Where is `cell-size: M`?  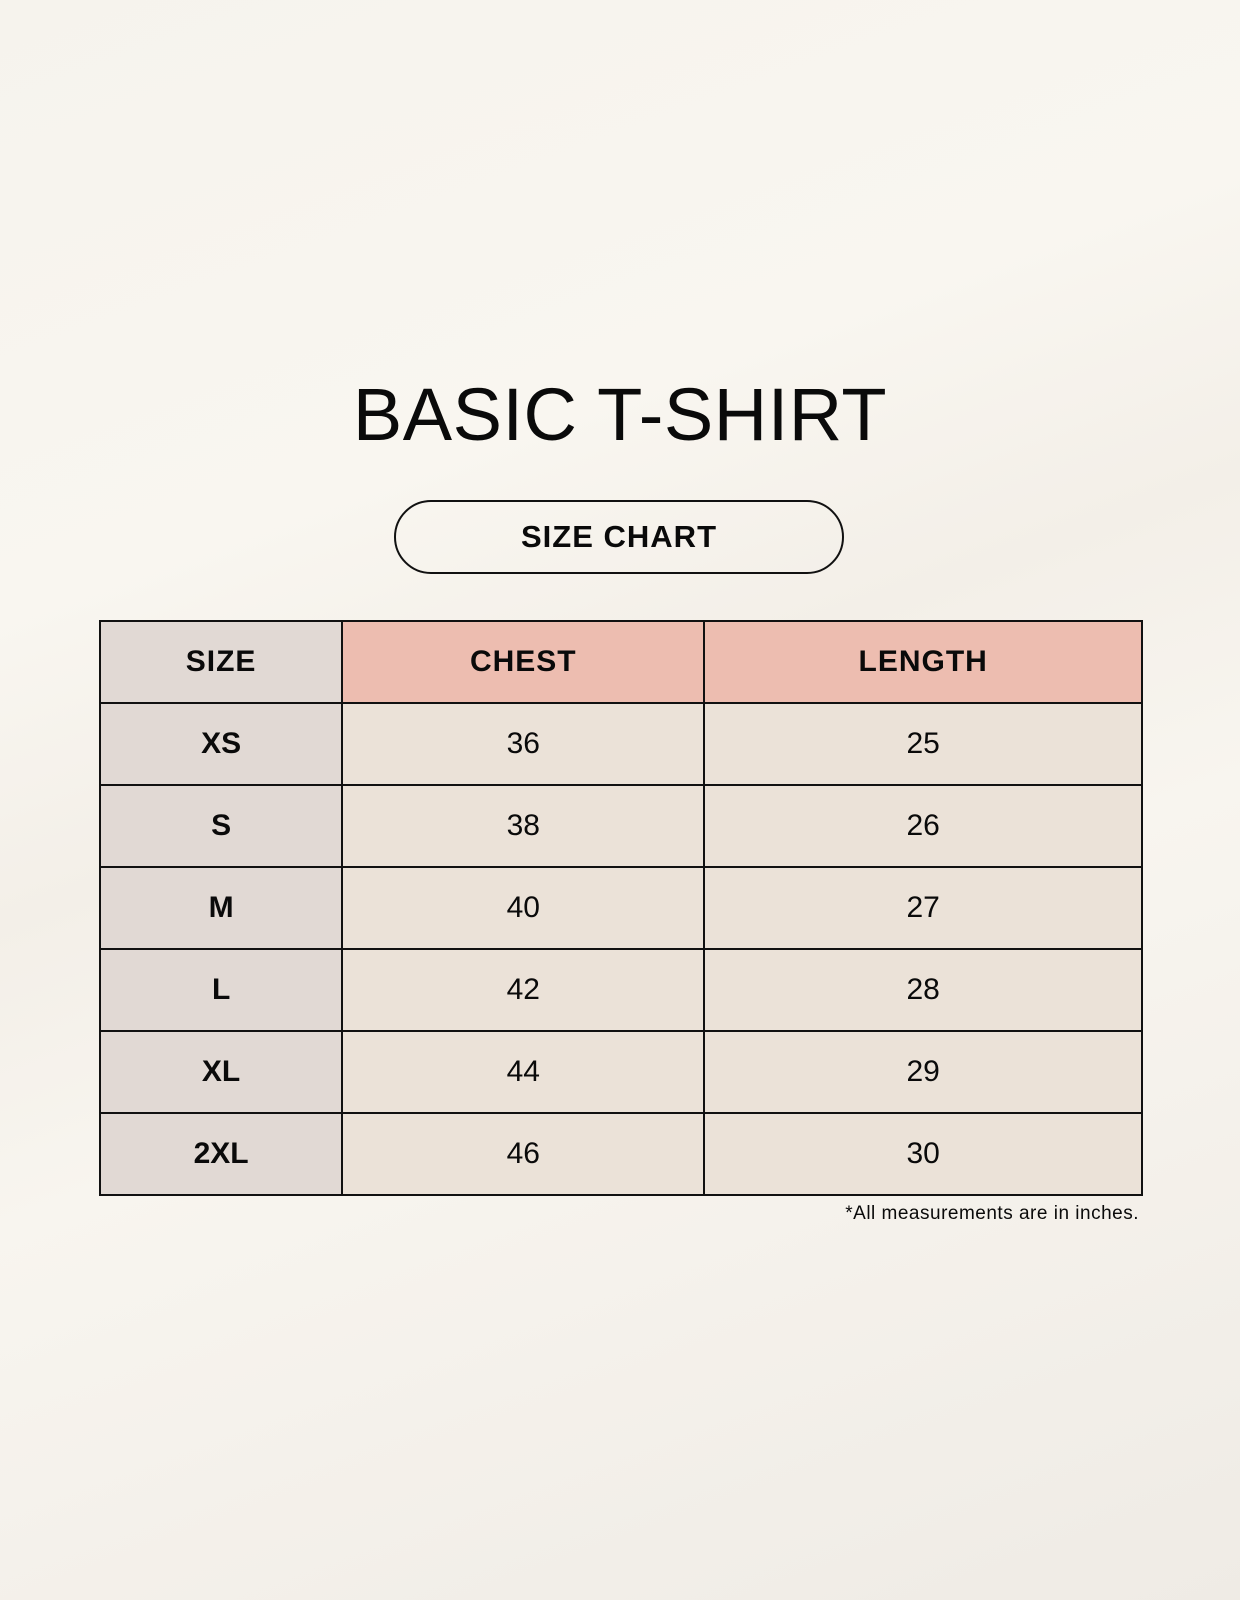 cell-size: M is located at coordinates (221, 908).